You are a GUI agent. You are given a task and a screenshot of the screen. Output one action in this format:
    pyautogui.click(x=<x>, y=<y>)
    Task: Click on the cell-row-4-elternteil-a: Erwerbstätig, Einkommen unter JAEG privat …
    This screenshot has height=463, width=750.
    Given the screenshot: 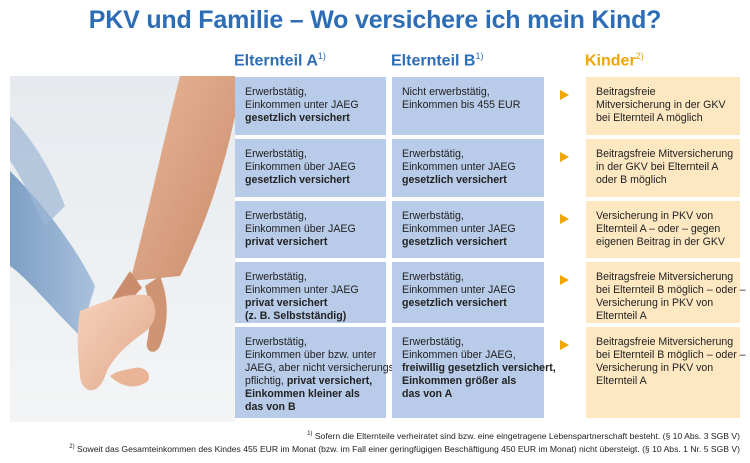 What is the action you would take?
    pyautogui.click(x=310, y=292)
    